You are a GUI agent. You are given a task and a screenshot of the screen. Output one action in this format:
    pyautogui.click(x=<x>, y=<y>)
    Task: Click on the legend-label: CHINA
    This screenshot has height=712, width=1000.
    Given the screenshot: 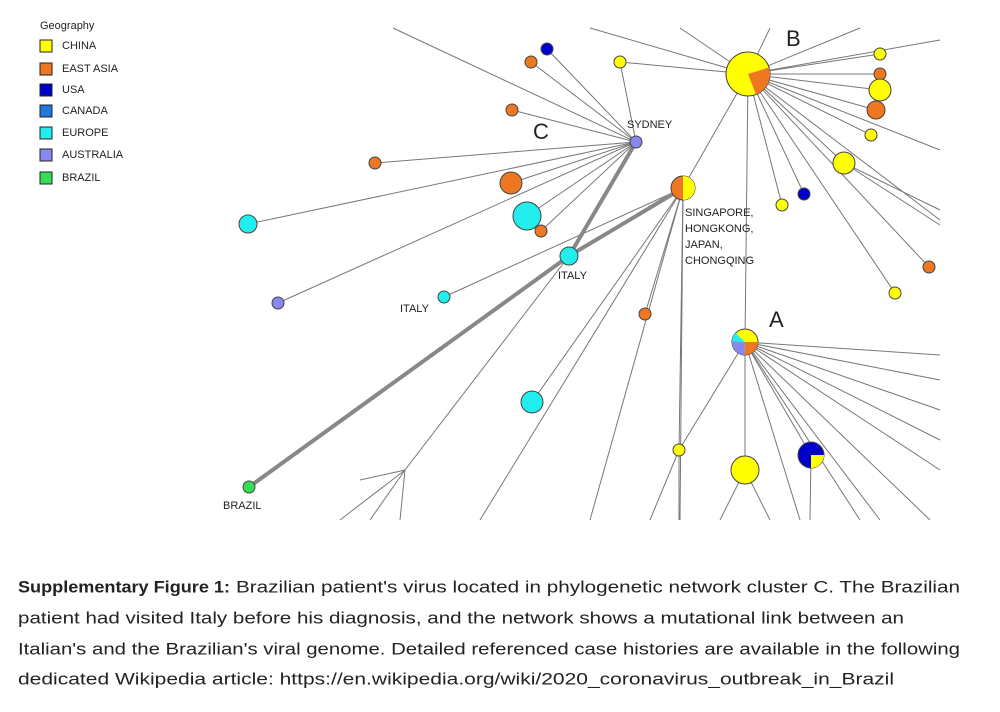 What is the action you would take?
    pyautogui.click(x=79, y=46)
    